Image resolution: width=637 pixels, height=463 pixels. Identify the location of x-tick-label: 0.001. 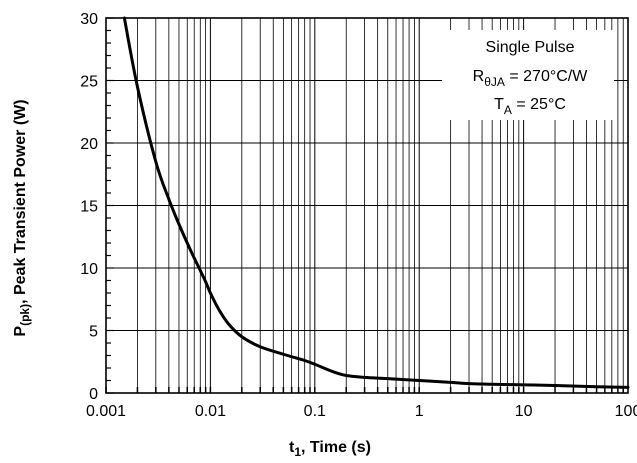
(106, 411).